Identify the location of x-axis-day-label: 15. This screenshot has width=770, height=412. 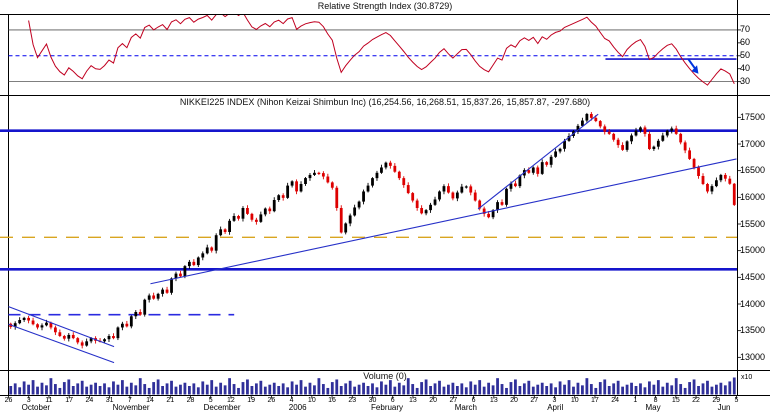
(675, 400).